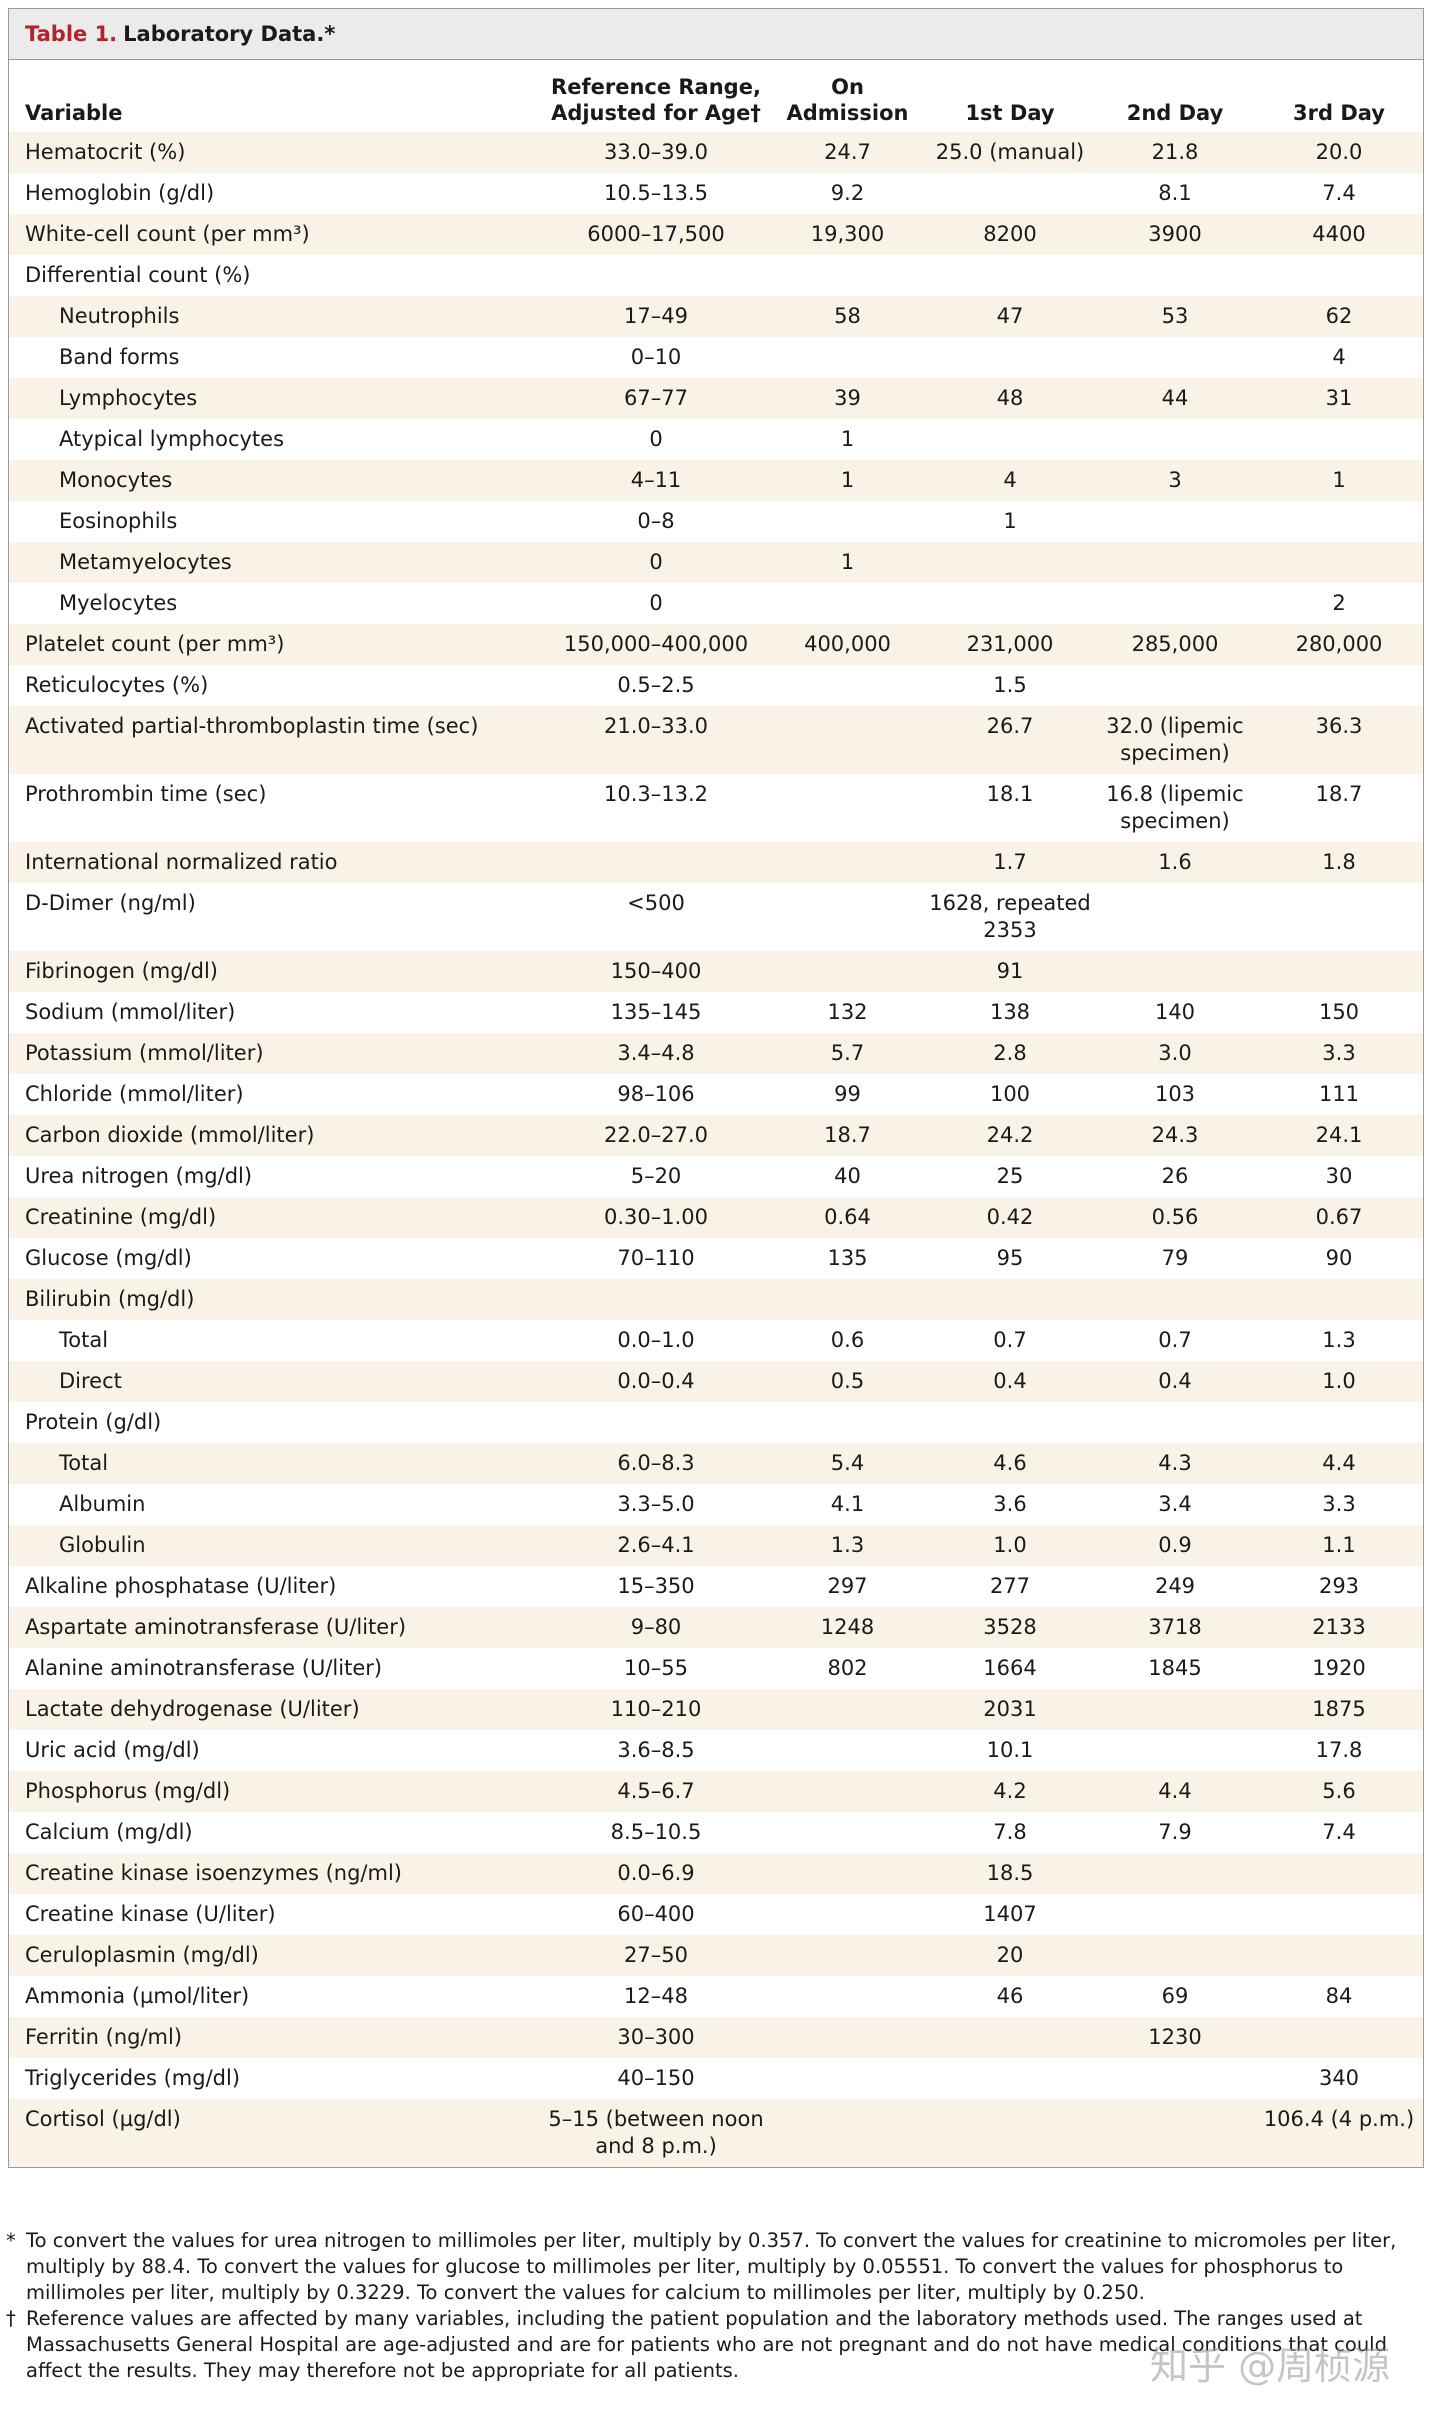 The image size is (1433, 2430). What do you see at coordinates (1339, 398) in the screenshot?
I see `cell: 31` at bounding box center [1339, 398].